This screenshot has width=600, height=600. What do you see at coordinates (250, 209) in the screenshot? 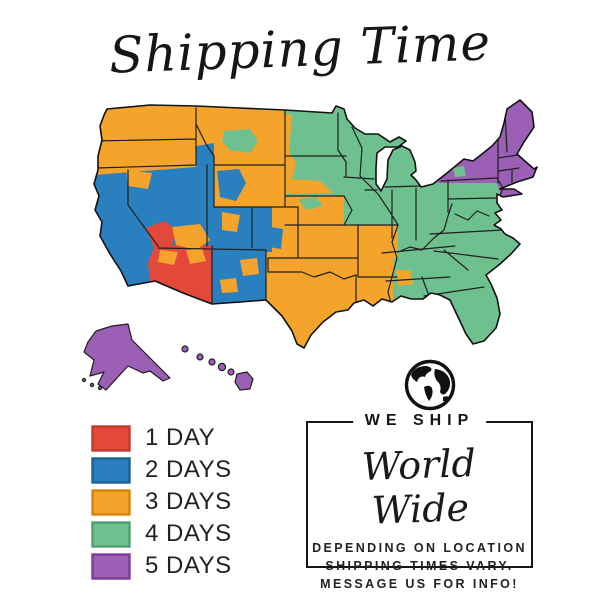
I see `map-patches-2days` at bounding box center [250, 209].